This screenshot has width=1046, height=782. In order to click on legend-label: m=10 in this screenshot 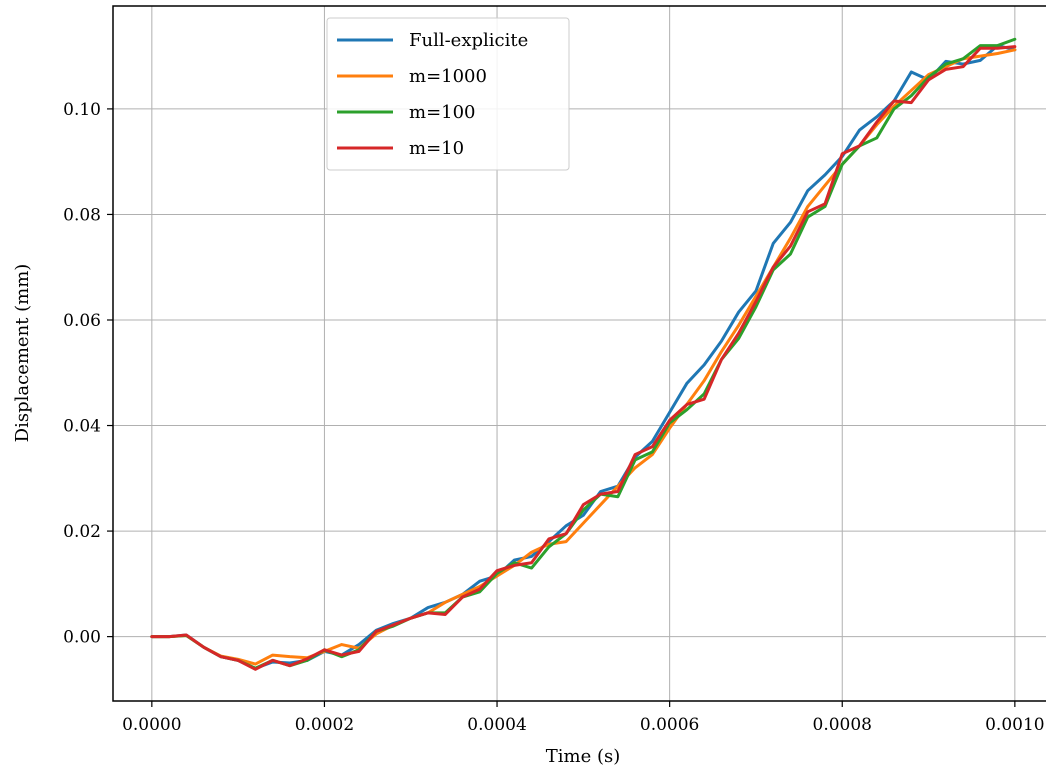, I will do `click(436, 148)`.